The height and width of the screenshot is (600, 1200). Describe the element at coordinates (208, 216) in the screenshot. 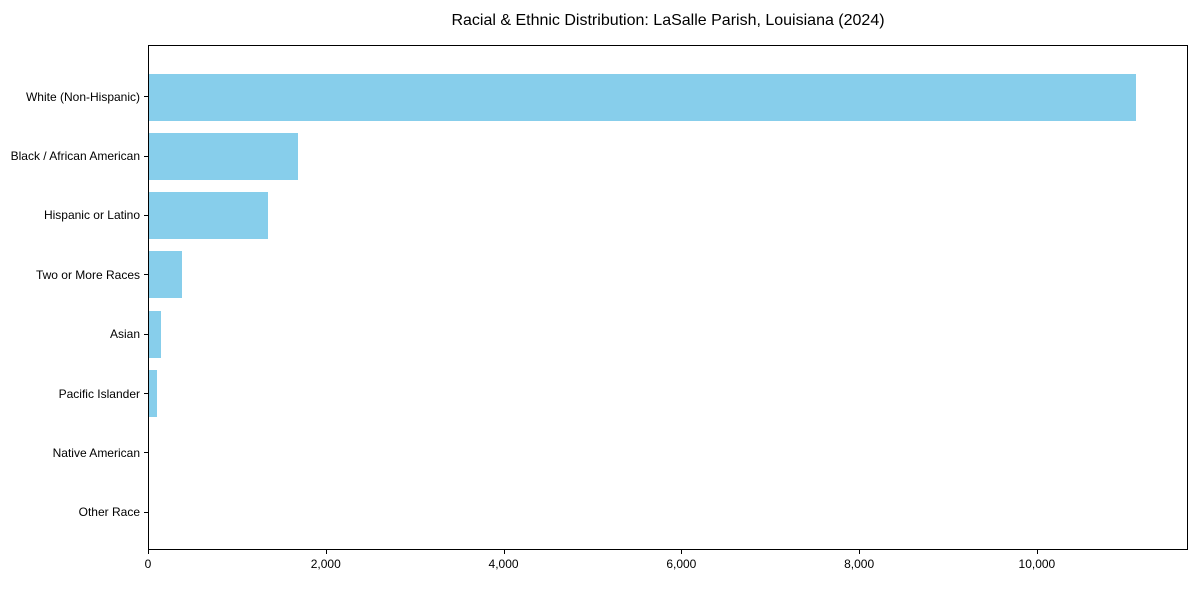

I see `bar-hispanic-or-latino` at that location.